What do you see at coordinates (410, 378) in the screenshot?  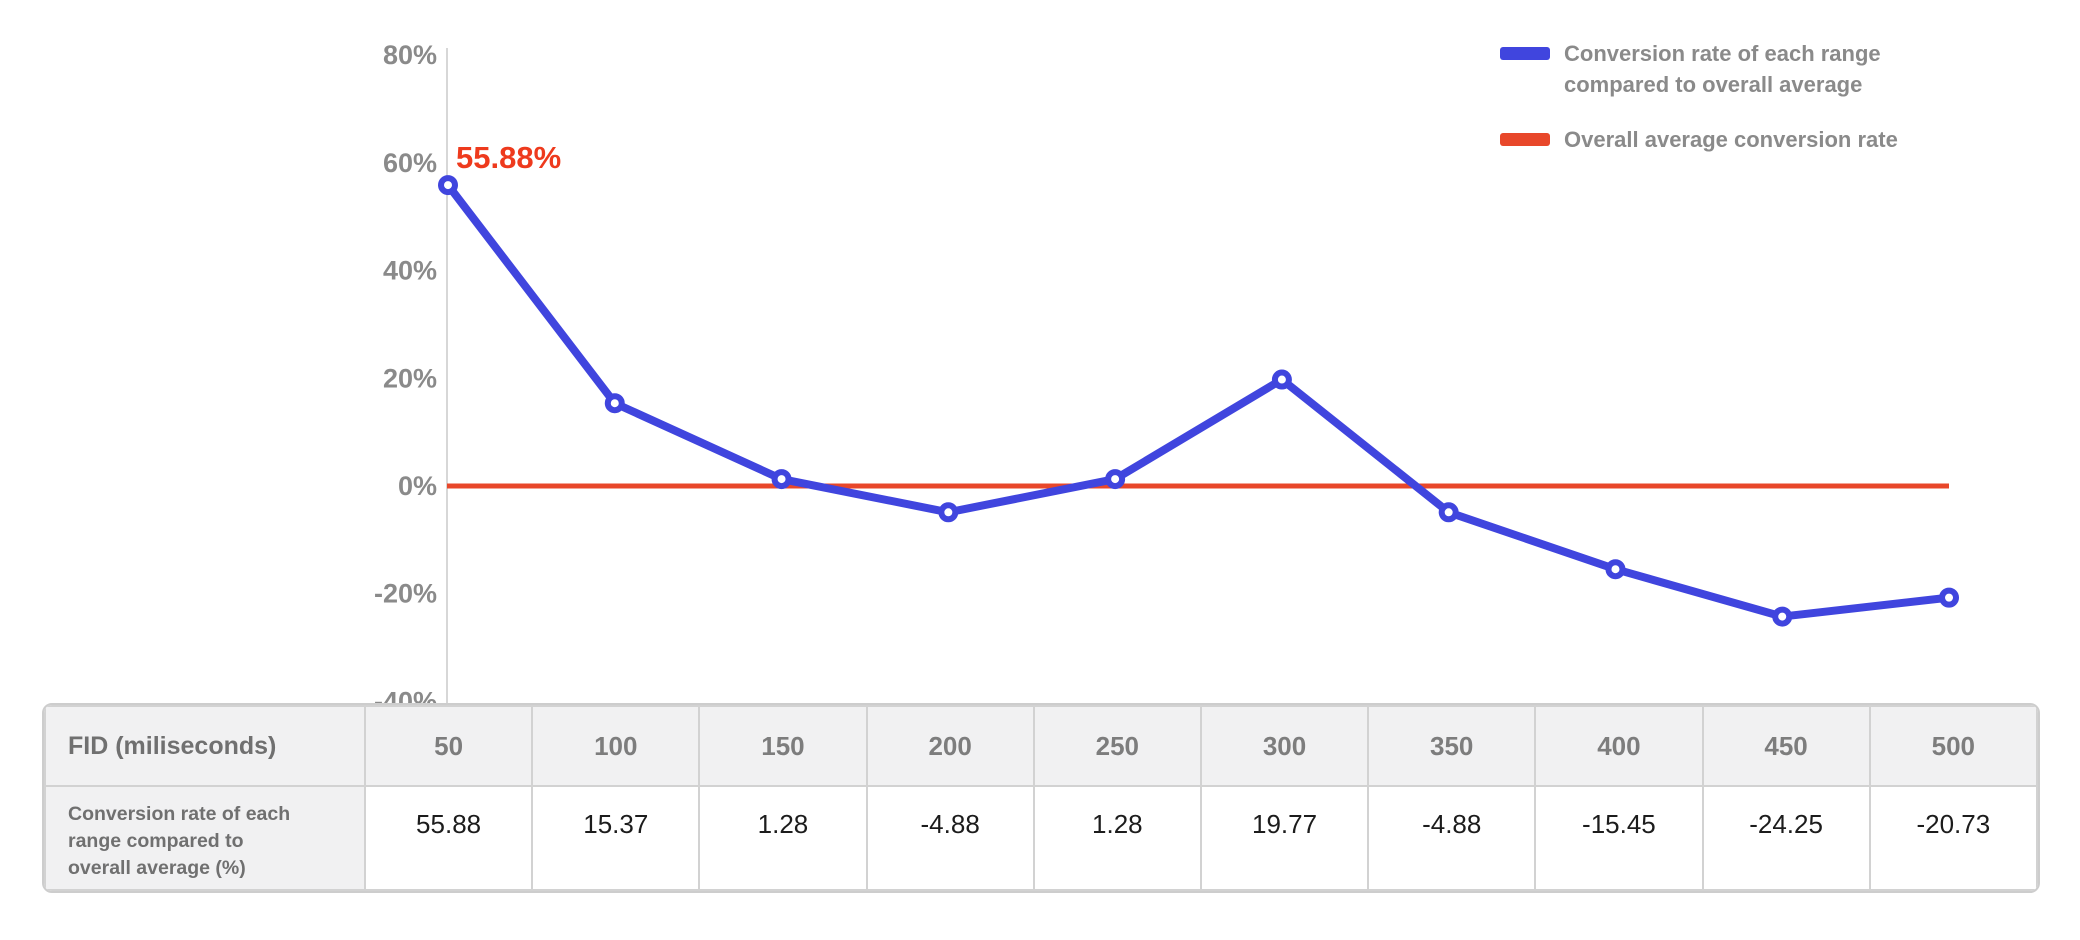 I see `y-tick-label: 20%` at bounding box center [410, 378].